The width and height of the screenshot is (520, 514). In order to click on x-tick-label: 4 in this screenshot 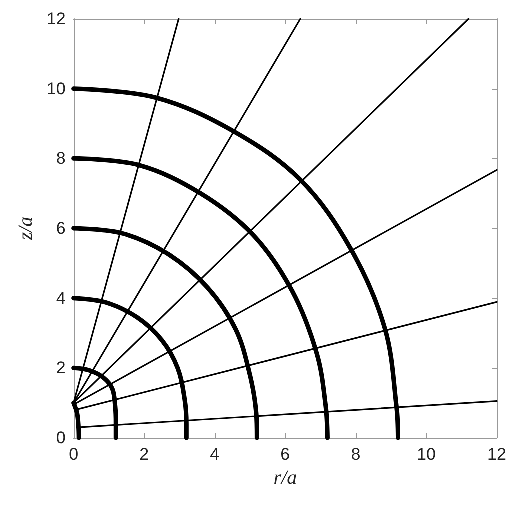, I will do `click(215, 454)`.